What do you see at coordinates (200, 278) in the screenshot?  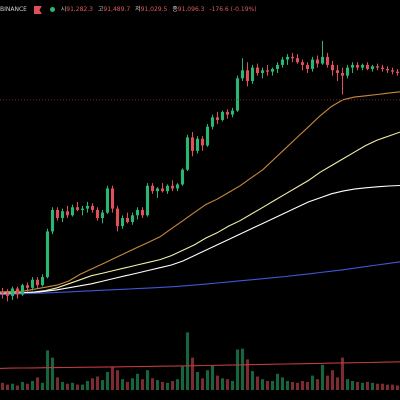 I see `ma_200-line` at bounding box center [200, 278].